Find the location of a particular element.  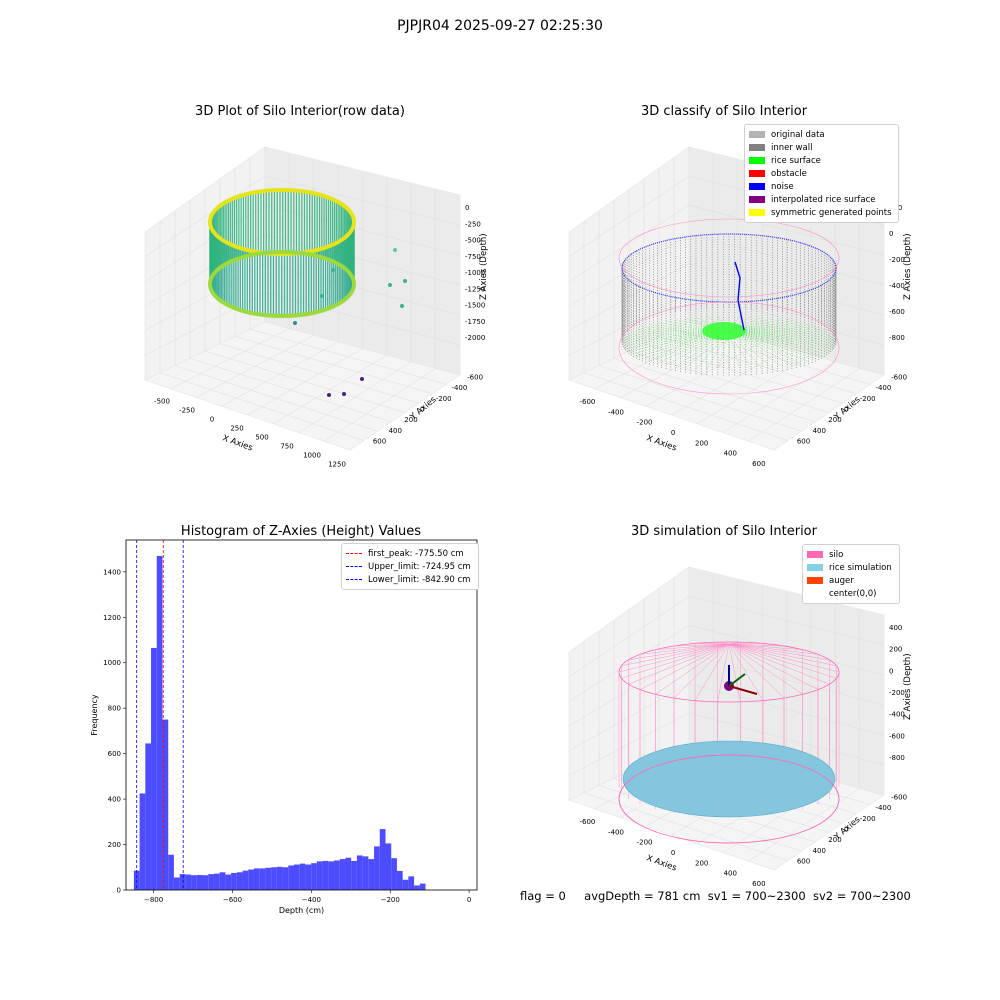

x-tick-label: -600 is located at coordinates (587, 402).